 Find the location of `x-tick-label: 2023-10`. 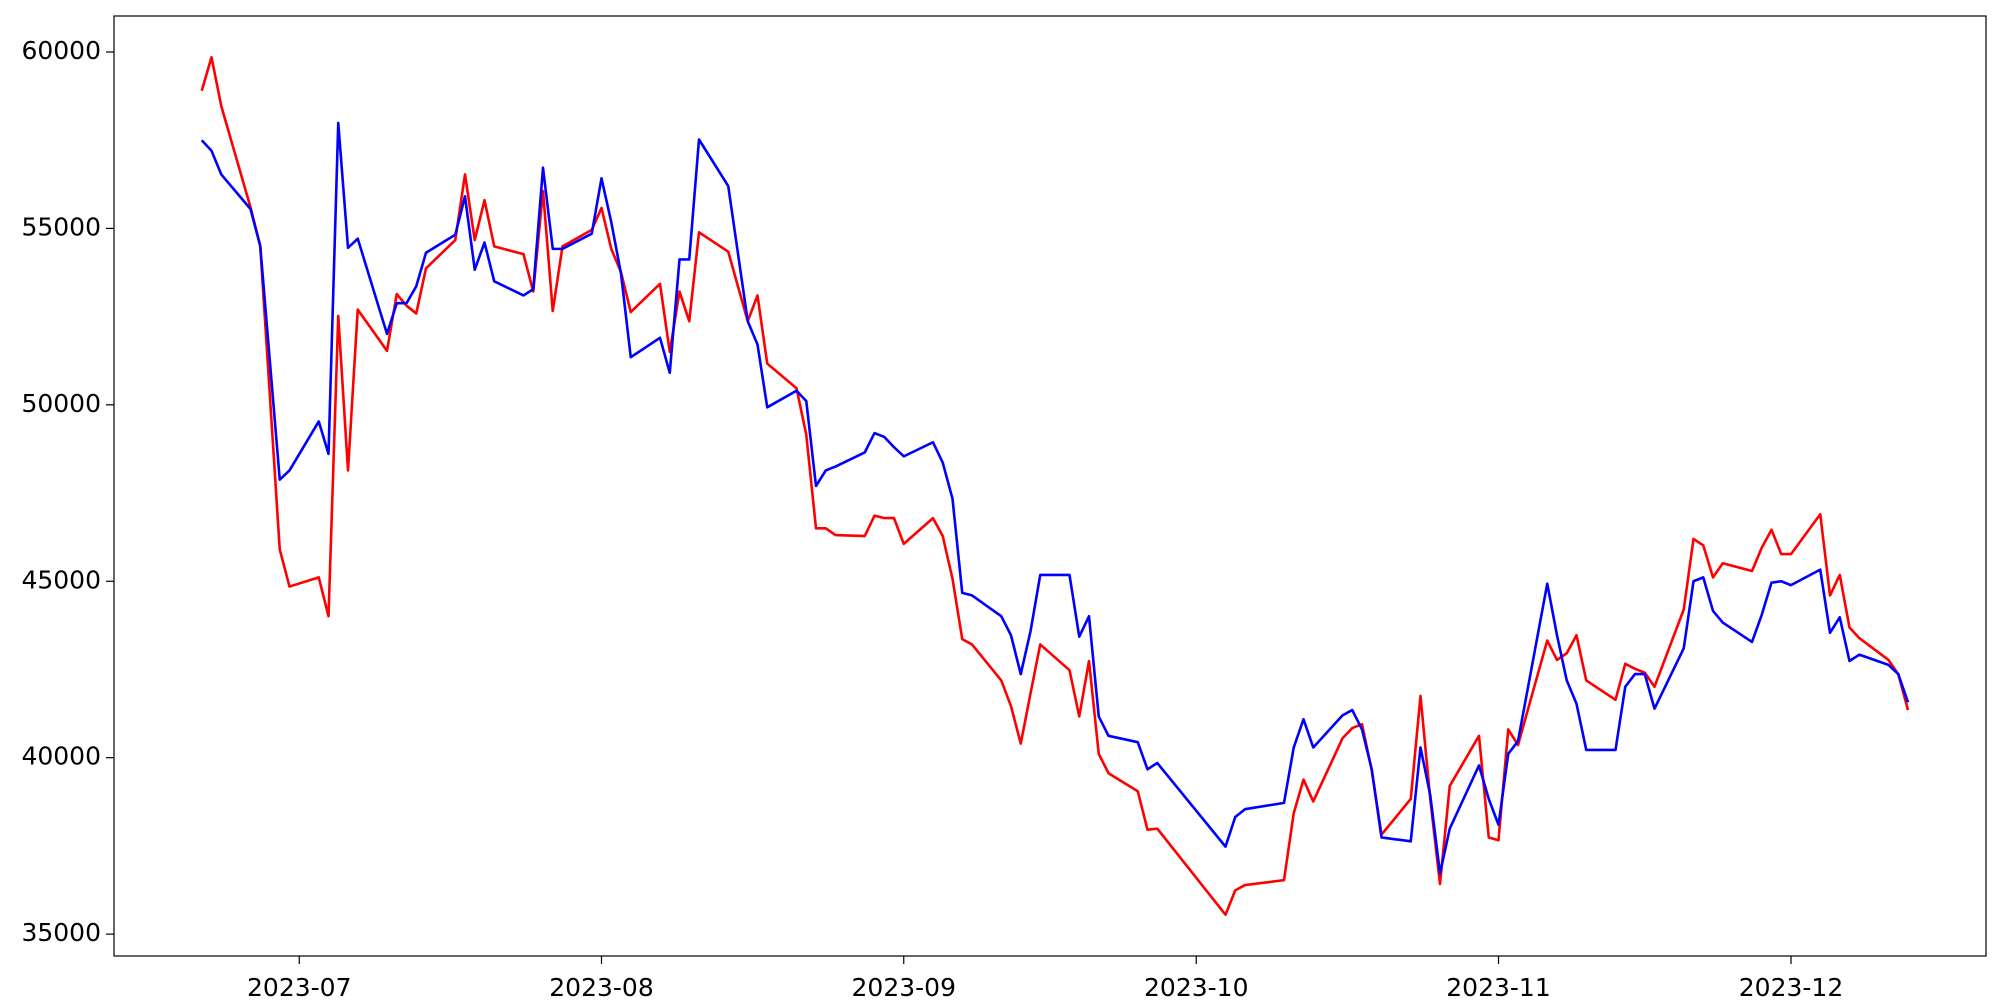

x-tick-label: 2023-10 is located at coordinates (1196, 986).